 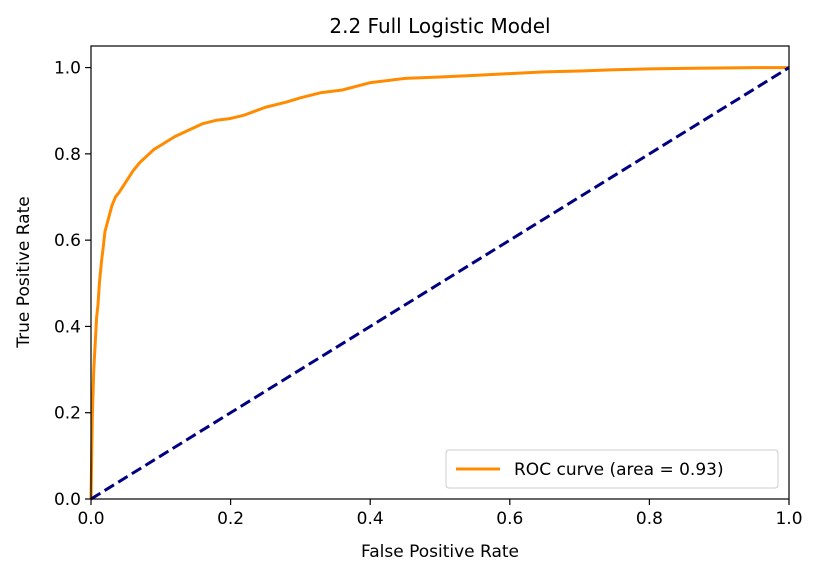 What do you see at coordinates (67, 155) in the screenshot?
I see `y-tick-label: 0.8` at bounding box center [67, 155].